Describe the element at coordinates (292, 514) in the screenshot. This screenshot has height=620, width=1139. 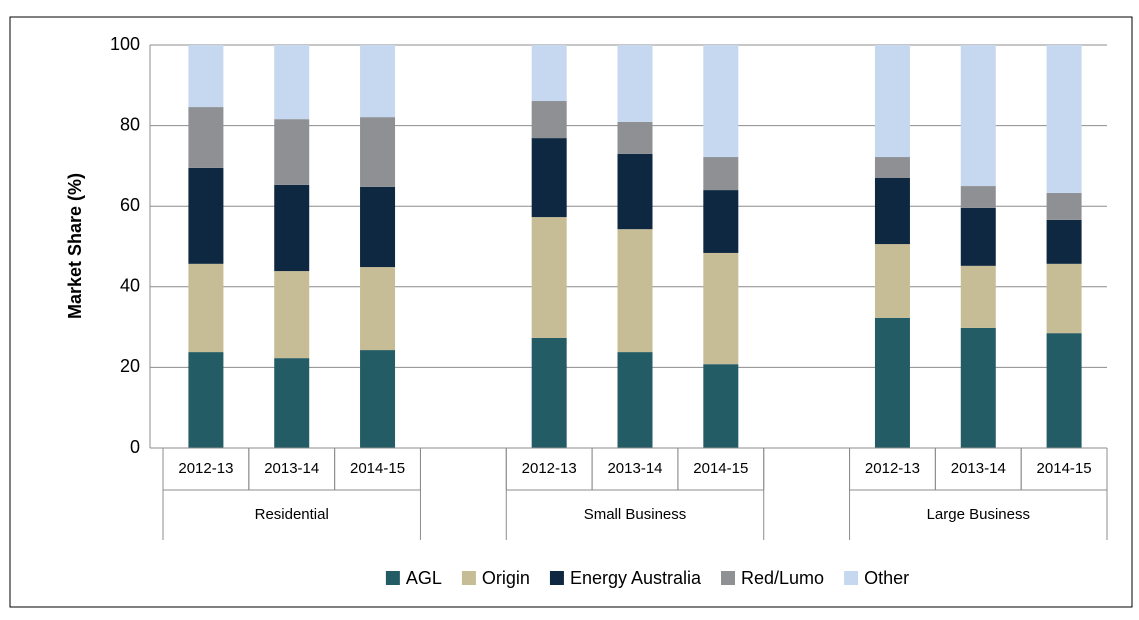
I see `group-label: Residential` at that location.